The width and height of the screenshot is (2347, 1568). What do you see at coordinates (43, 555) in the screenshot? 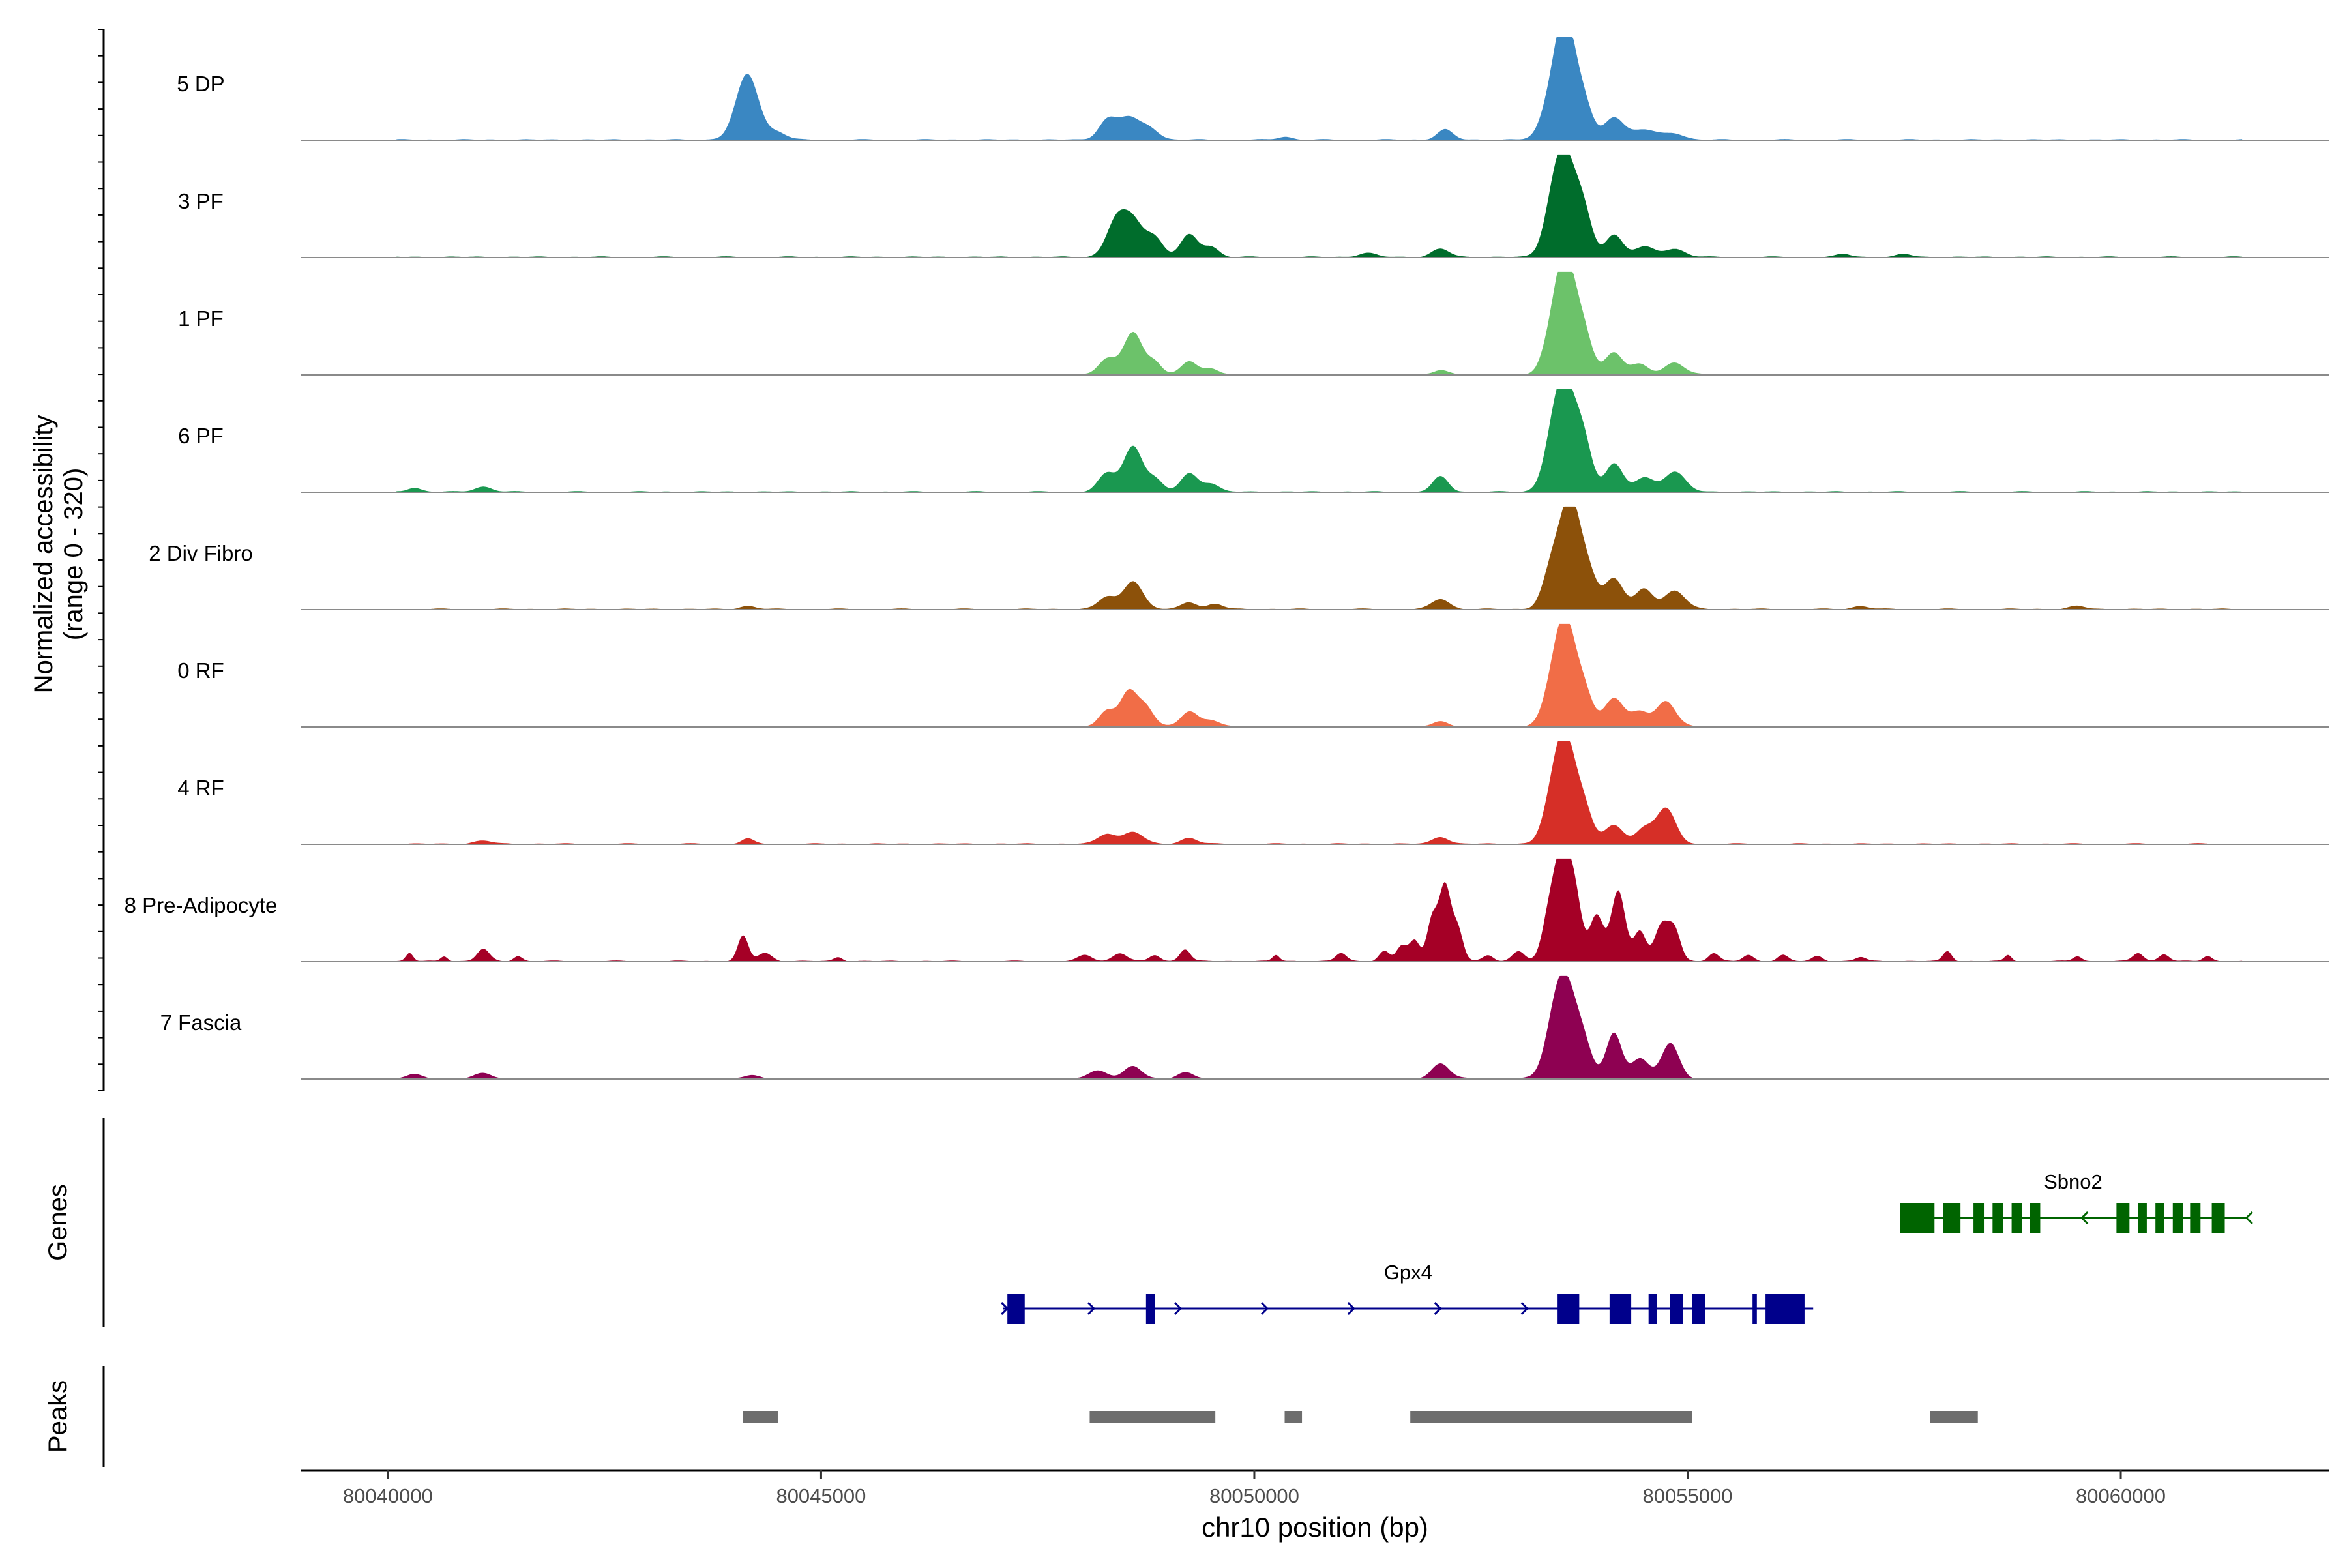
I see `coverage-y-label-line1: Normalized accessibility` at bounding box center [43, 555].